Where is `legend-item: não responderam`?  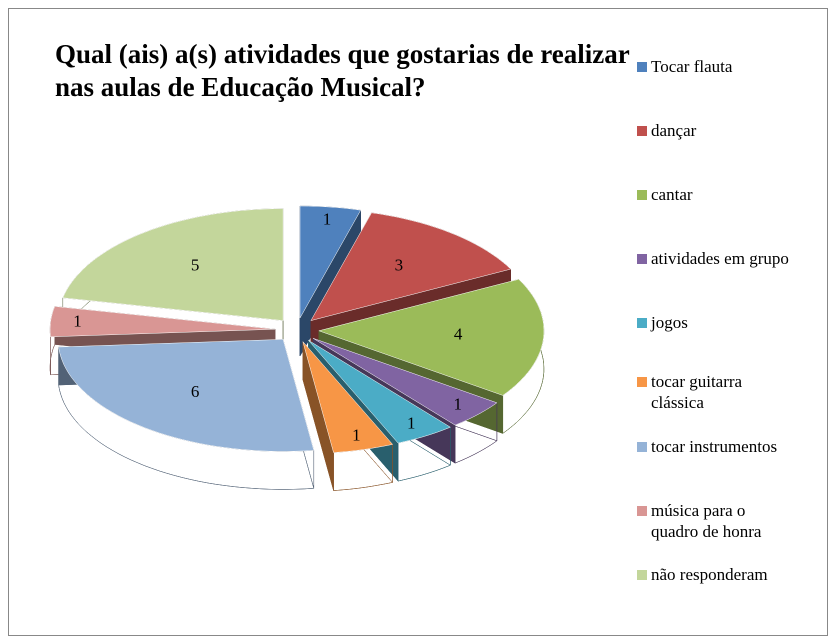
legend-item: não responderam is located at coordinates (724, 574).